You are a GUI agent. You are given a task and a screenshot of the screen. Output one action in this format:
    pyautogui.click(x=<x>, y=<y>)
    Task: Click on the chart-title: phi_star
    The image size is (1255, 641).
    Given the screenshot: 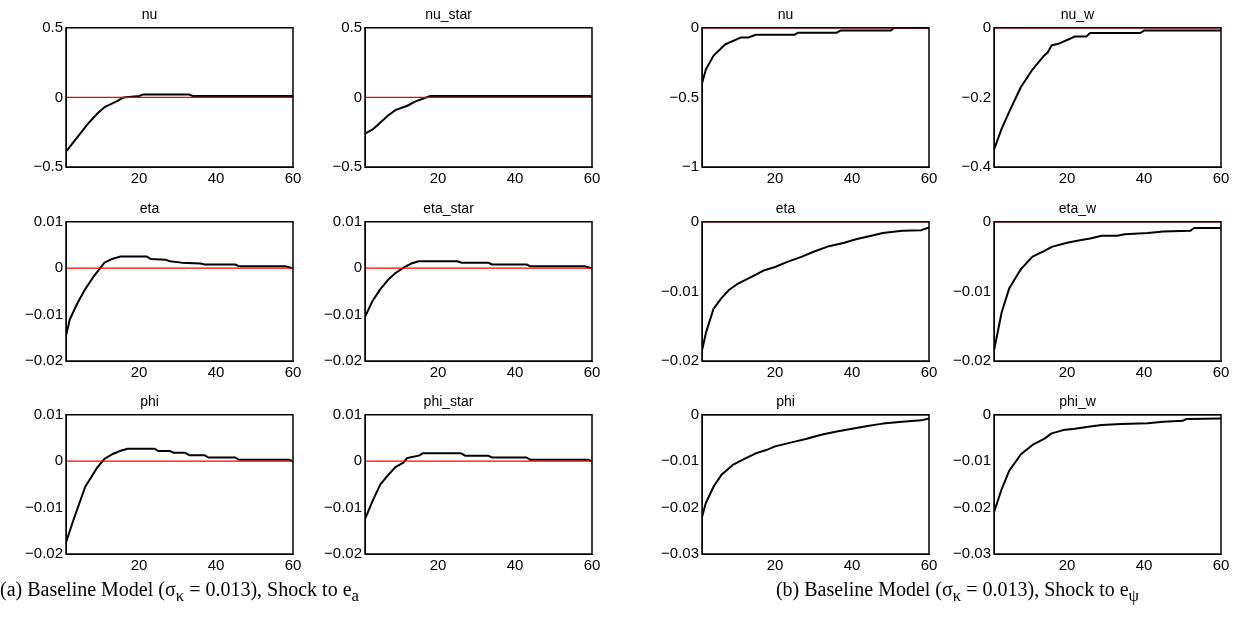 What is the action you would take?
    pyautogui.click(x=448, y=401)
    